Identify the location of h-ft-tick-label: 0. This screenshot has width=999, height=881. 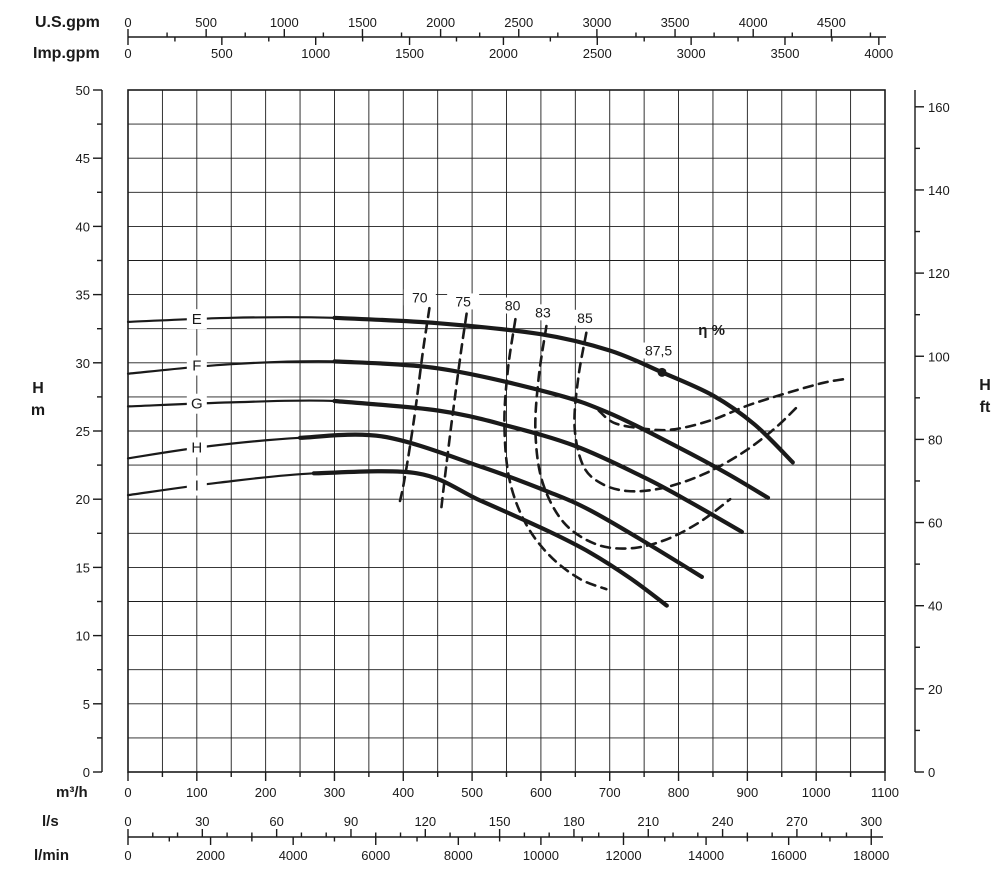
(931, 772).